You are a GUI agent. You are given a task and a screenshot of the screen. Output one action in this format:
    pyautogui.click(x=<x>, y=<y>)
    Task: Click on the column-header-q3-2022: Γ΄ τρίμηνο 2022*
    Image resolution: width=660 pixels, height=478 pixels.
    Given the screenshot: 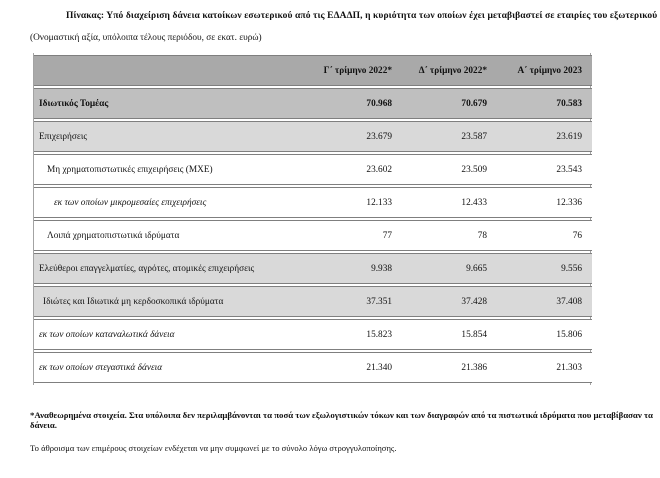 What is the action you would take?
    pyautogui.click(x=354, y=70)
    